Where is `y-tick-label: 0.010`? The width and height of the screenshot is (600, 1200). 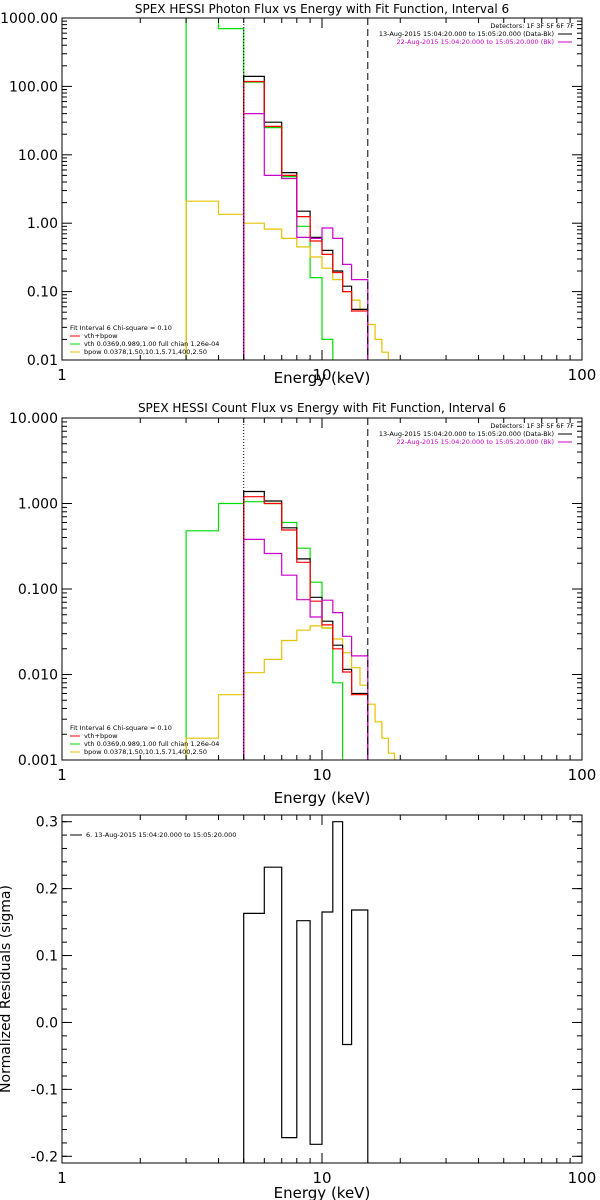 y-tick-label: 0.010 is located at coordinates (38, 676).